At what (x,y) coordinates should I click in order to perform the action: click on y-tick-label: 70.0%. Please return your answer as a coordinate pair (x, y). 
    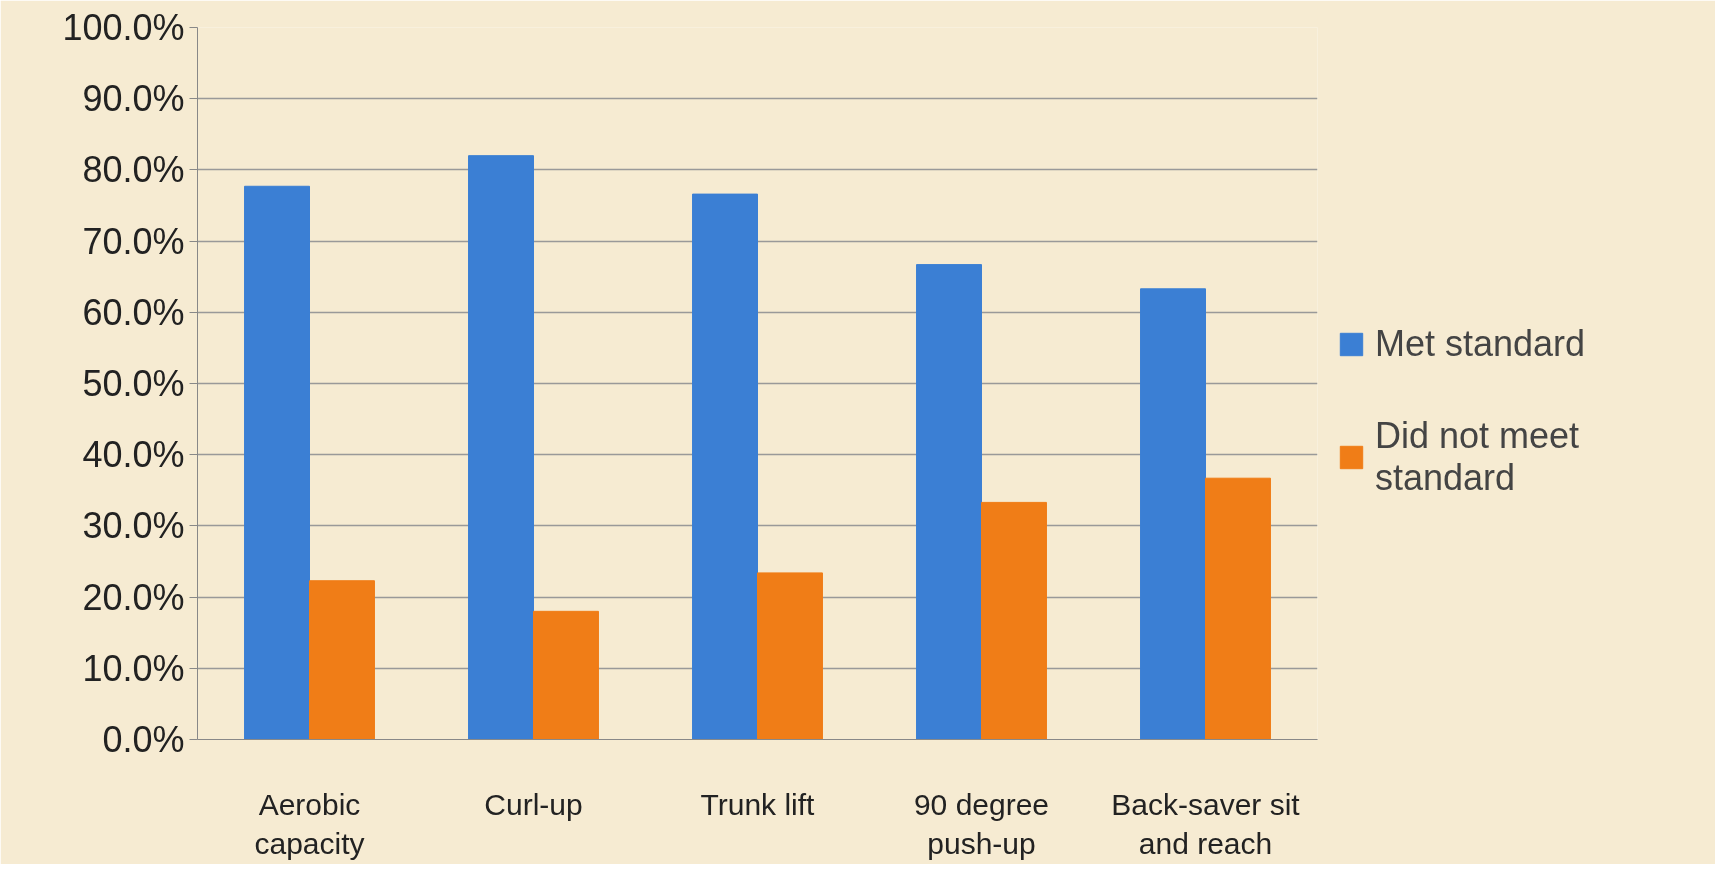
    Looking at the image, I should click on (133, 241).